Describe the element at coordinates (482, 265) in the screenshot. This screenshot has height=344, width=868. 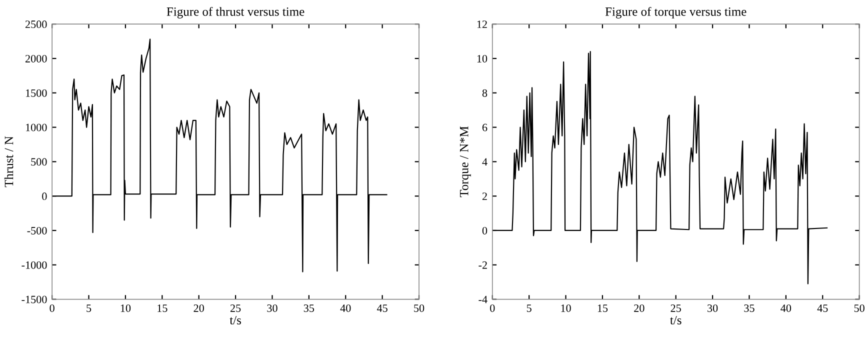
I see `y-tick-label: -2` at that location.